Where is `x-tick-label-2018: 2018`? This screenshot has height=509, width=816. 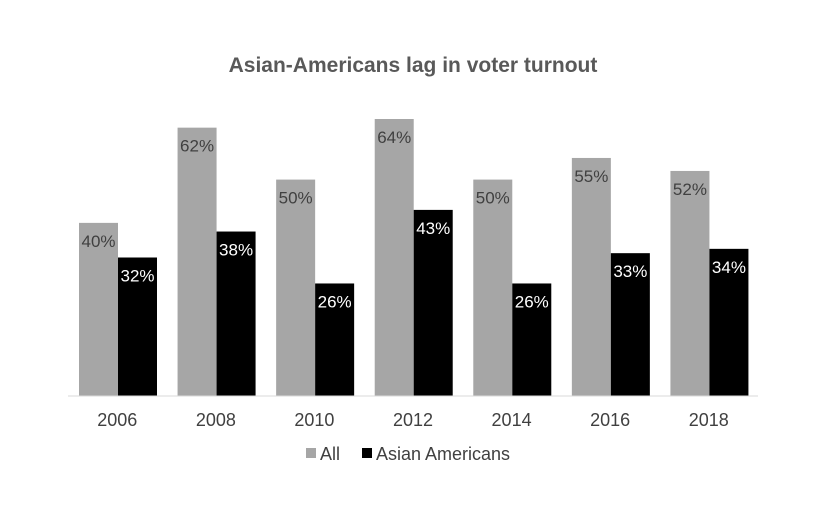 x-tick-label-2018: 2018 is located at coordinates (709, 420).